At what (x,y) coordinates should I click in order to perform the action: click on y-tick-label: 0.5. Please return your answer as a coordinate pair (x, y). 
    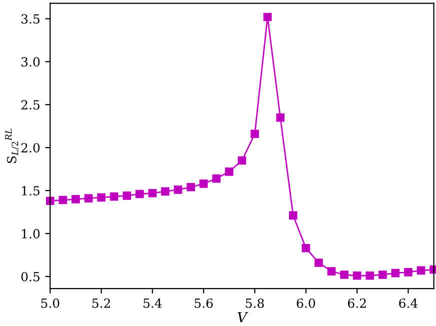
    Looking at the image, I should click on (30, 277).